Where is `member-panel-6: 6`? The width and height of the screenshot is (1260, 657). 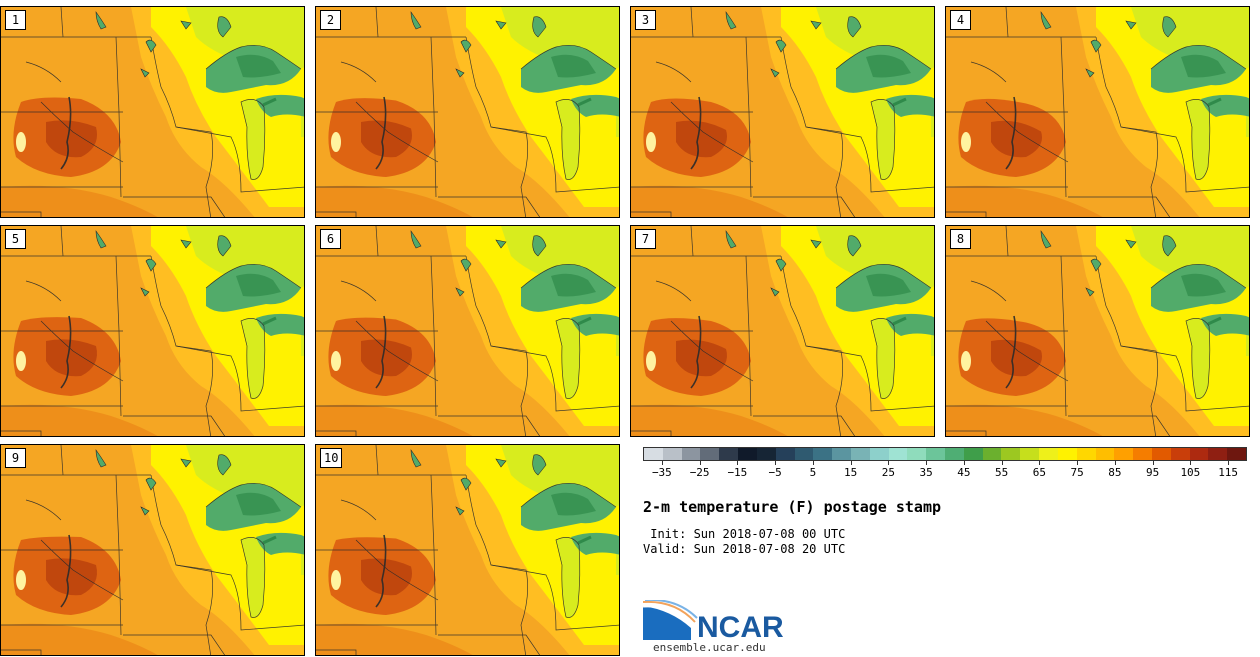 member-panel-6: 6 is located at coordinates (467, 331).